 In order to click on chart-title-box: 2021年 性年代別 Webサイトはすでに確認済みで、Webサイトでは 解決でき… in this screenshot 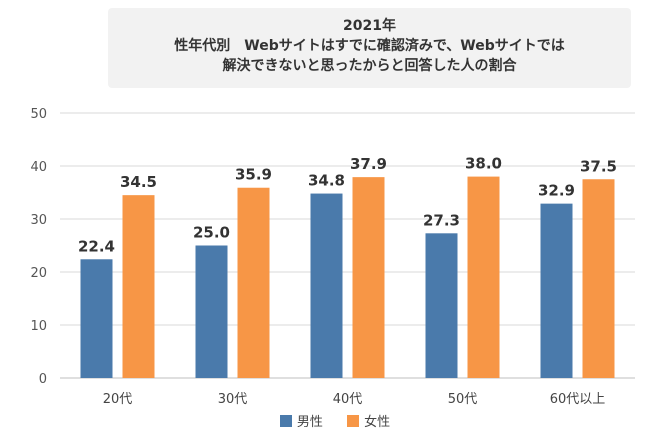, I will do `click(369, 48)`.